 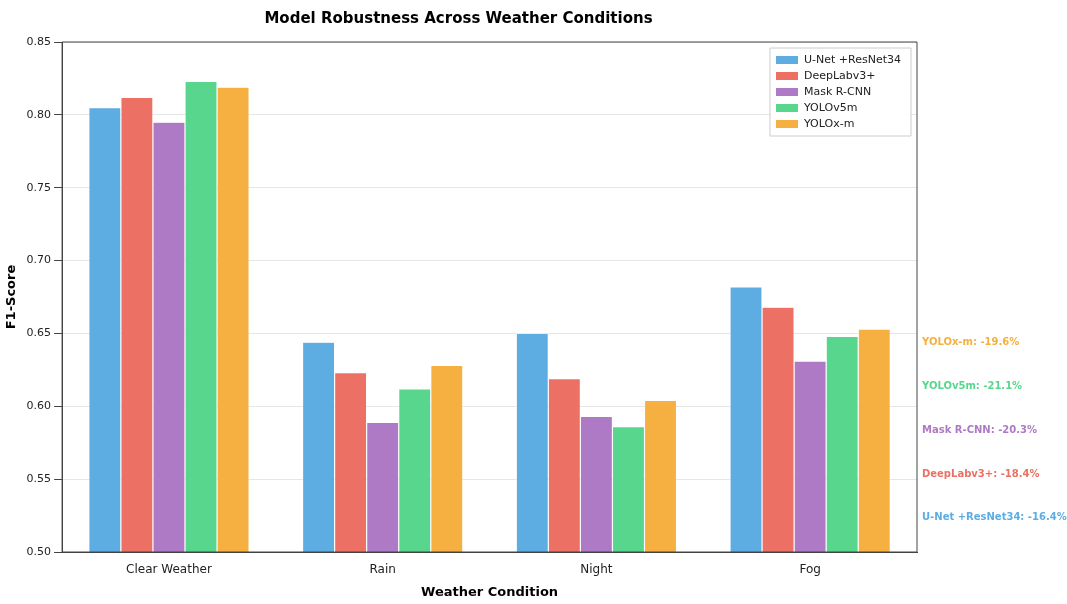 I want to click on x-axis-title: Weather Condition, so click(x=490, y=591).